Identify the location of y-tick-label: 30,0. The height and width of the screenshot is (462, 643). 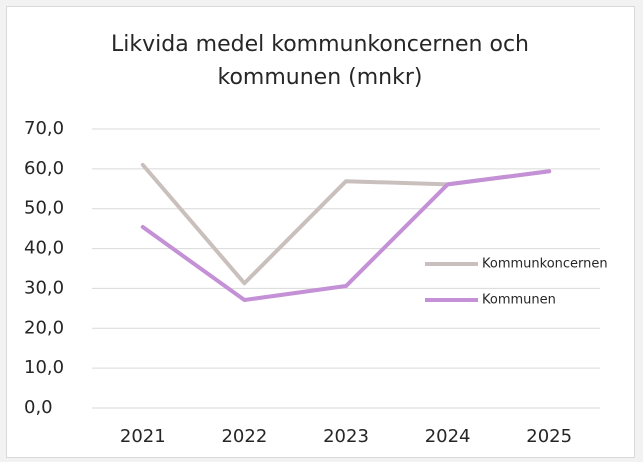
(44, 287).